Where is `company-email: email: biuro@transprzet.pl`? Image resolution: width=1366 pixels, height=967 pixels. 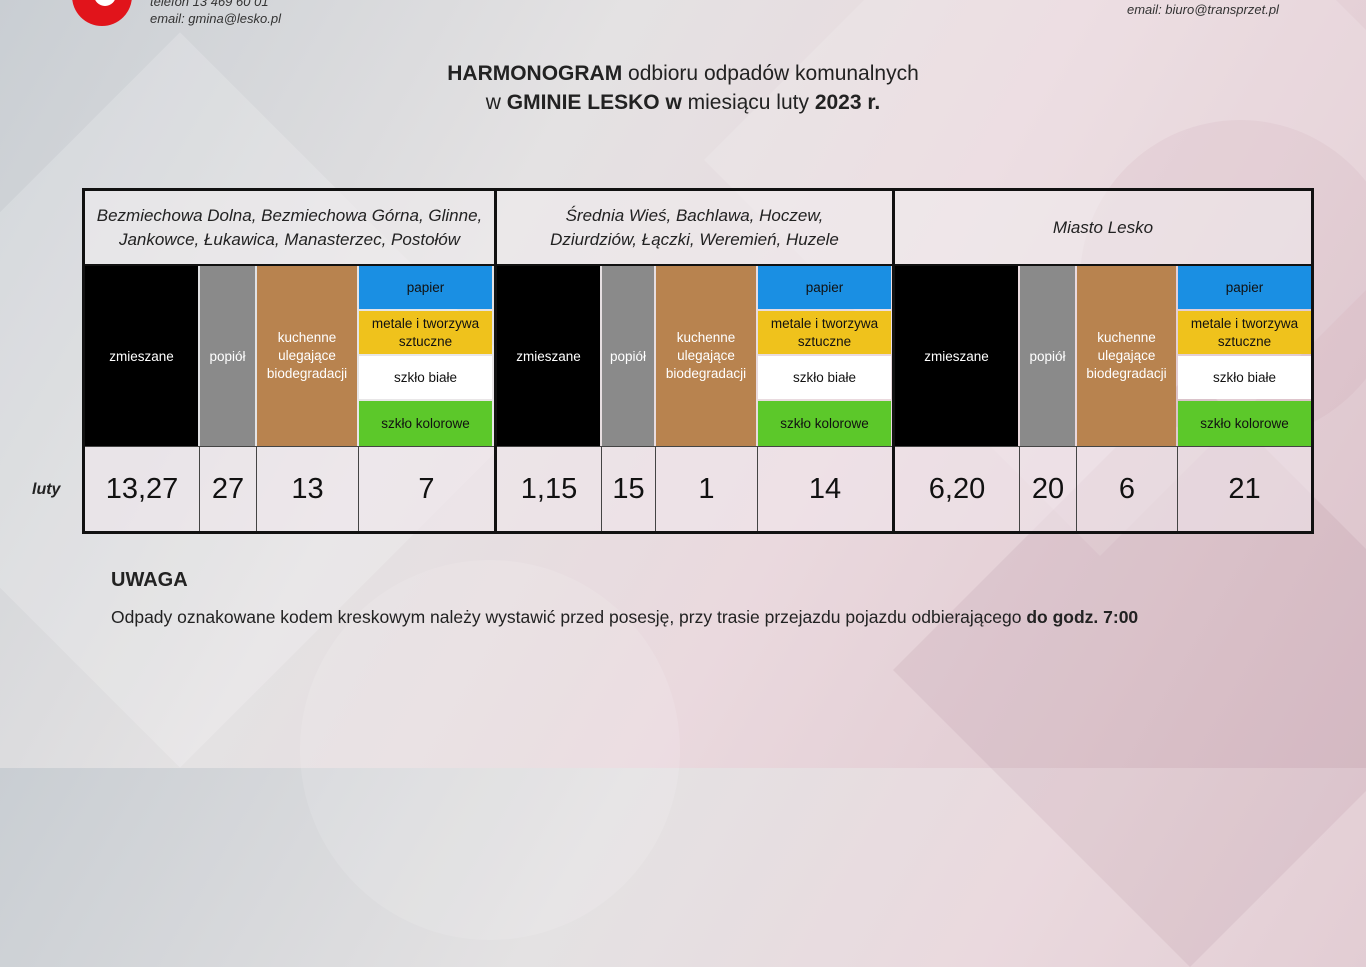
company-email: email: biuro@transprzet.pl is located at coordinates (1203, 9).